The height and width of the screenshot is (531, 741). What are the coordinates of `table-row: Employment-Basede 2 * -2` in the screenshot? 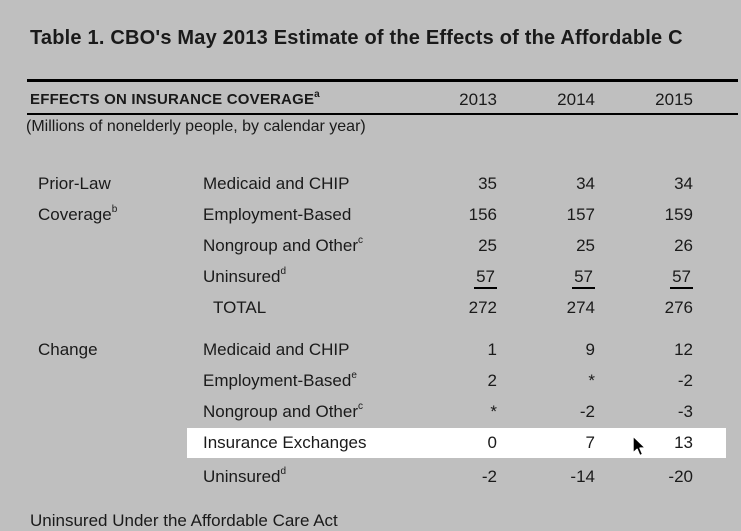 It's located at (370, 381).